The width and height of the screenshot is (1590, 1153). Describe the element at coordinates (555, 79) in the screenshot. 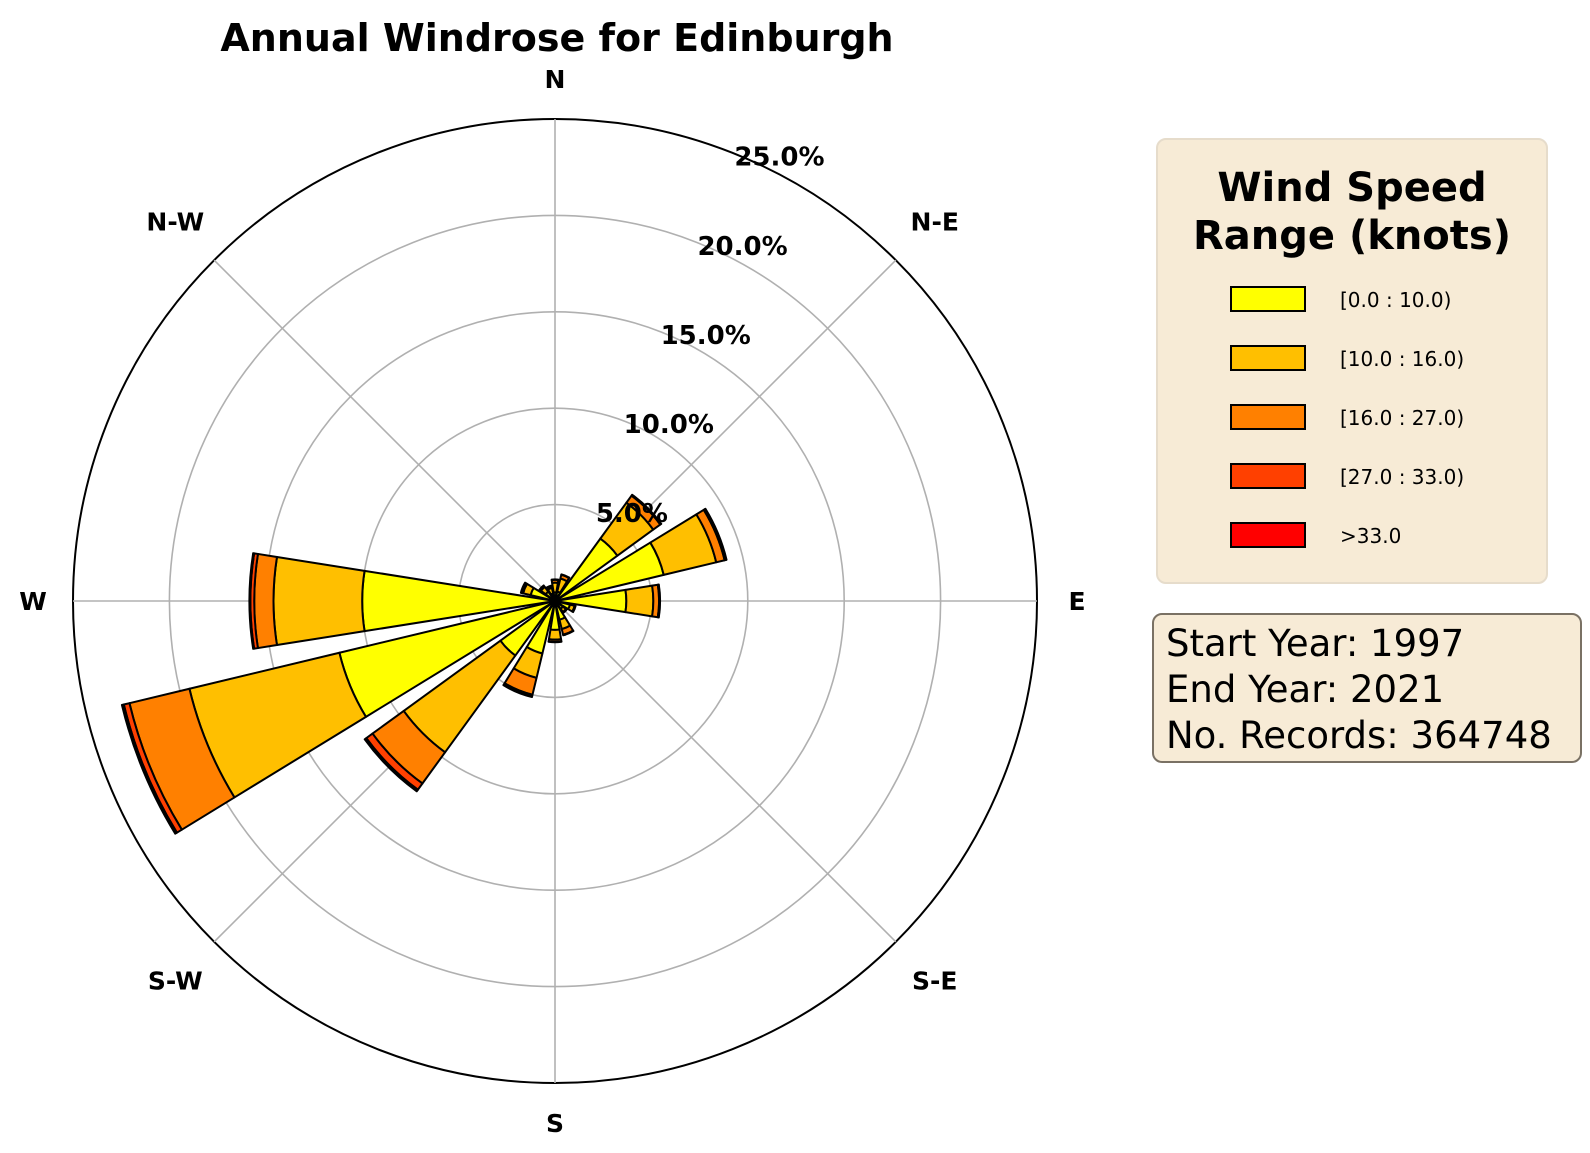

I see `direction-label: N` at that location.